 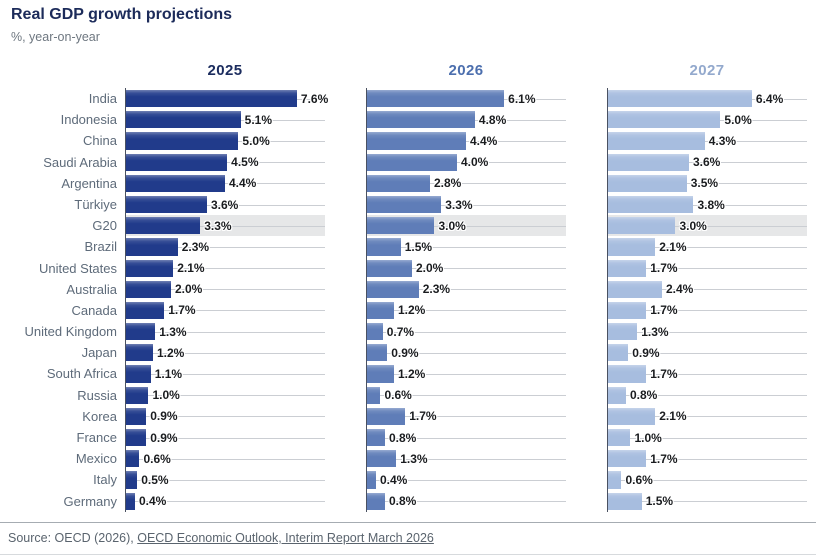 I want to click on value-label: 1.3%, so click(x=173, y=331).